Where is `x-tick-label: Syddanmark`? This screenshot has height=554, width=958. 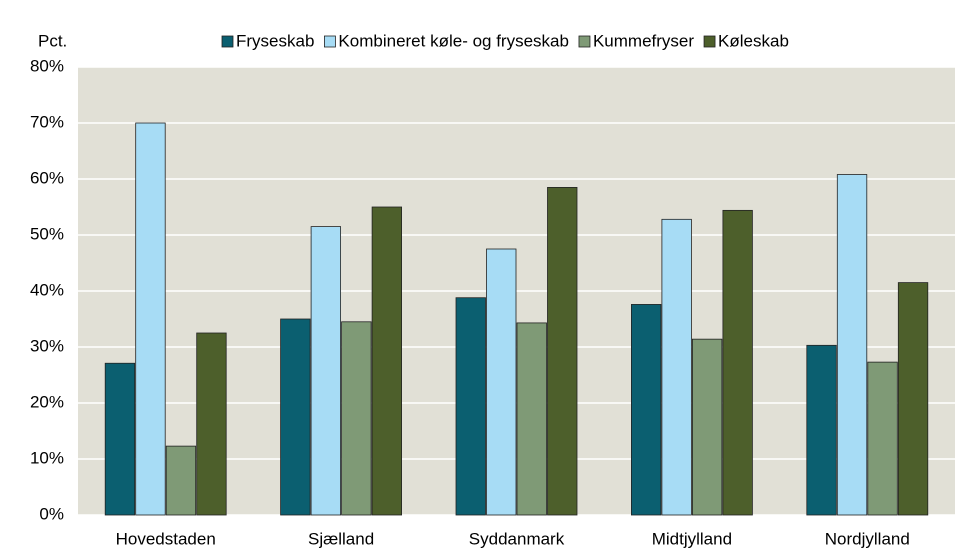 x-tick-label: Syddanmark is located at coordinates (517, 538).